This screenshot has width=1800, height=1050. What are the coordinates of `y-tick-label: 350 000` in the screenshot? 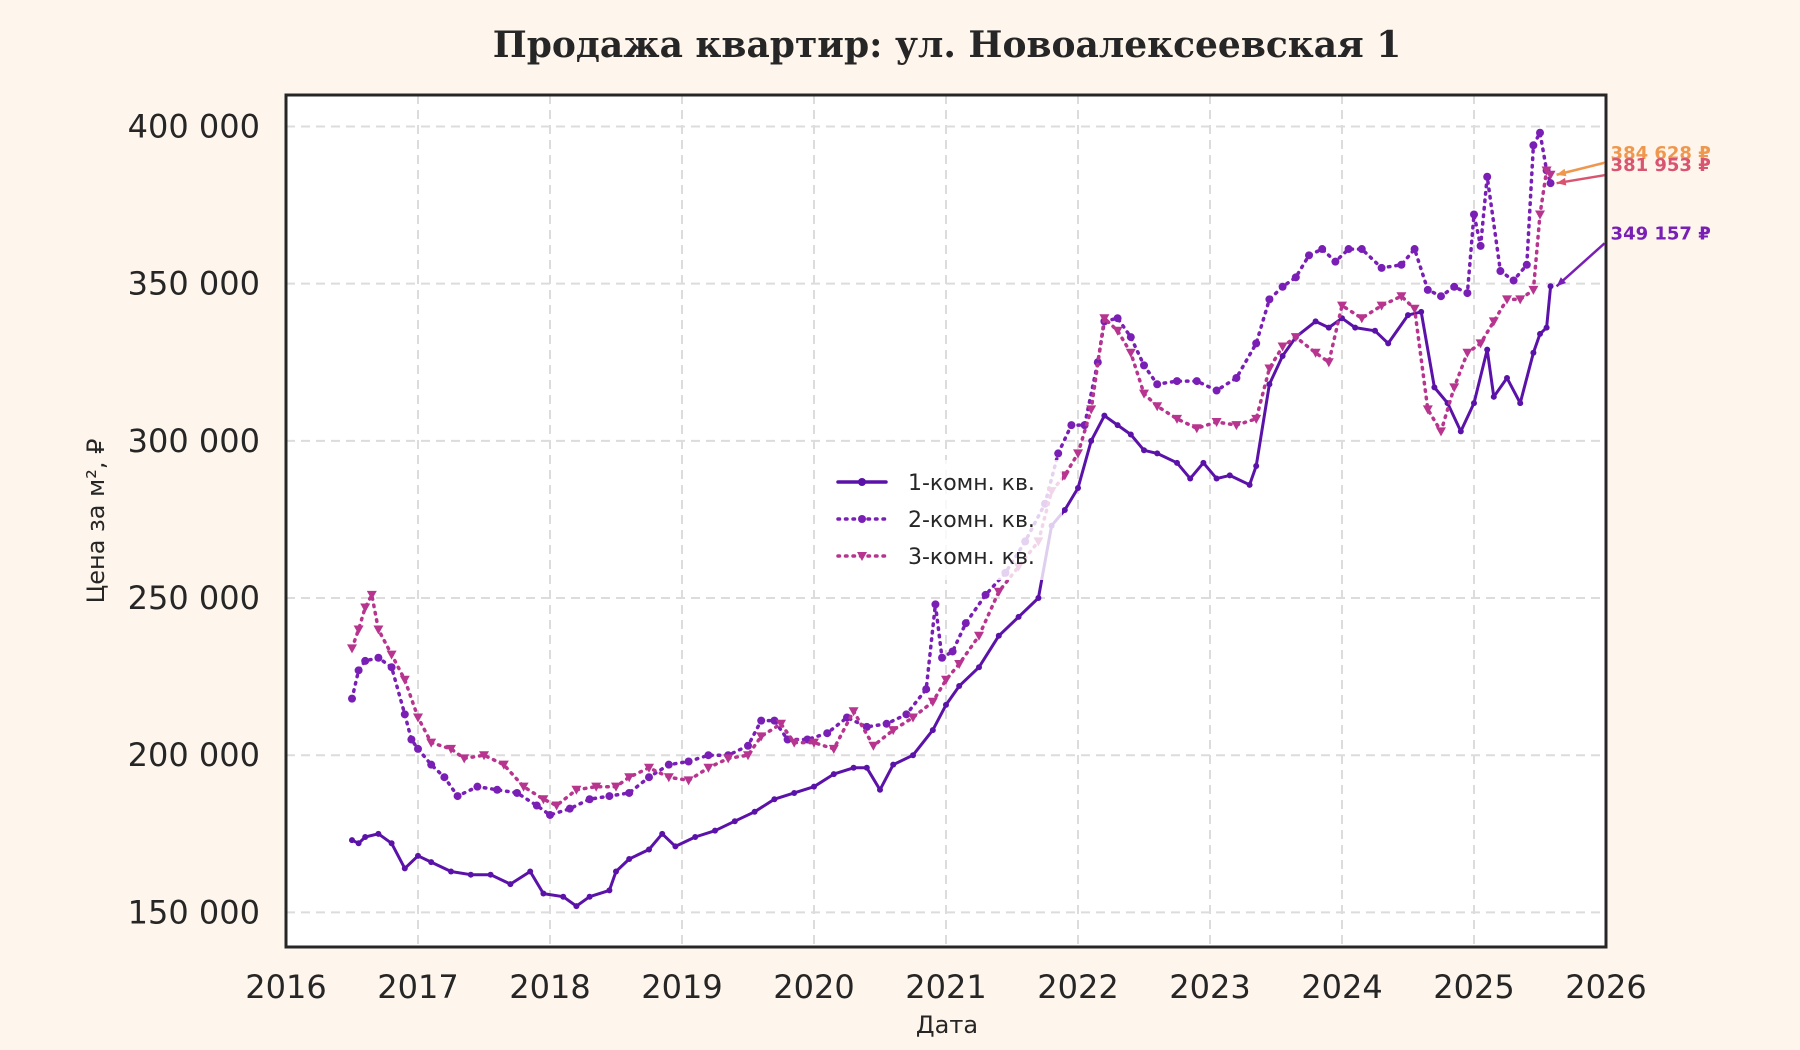 It's located at (194, 284).